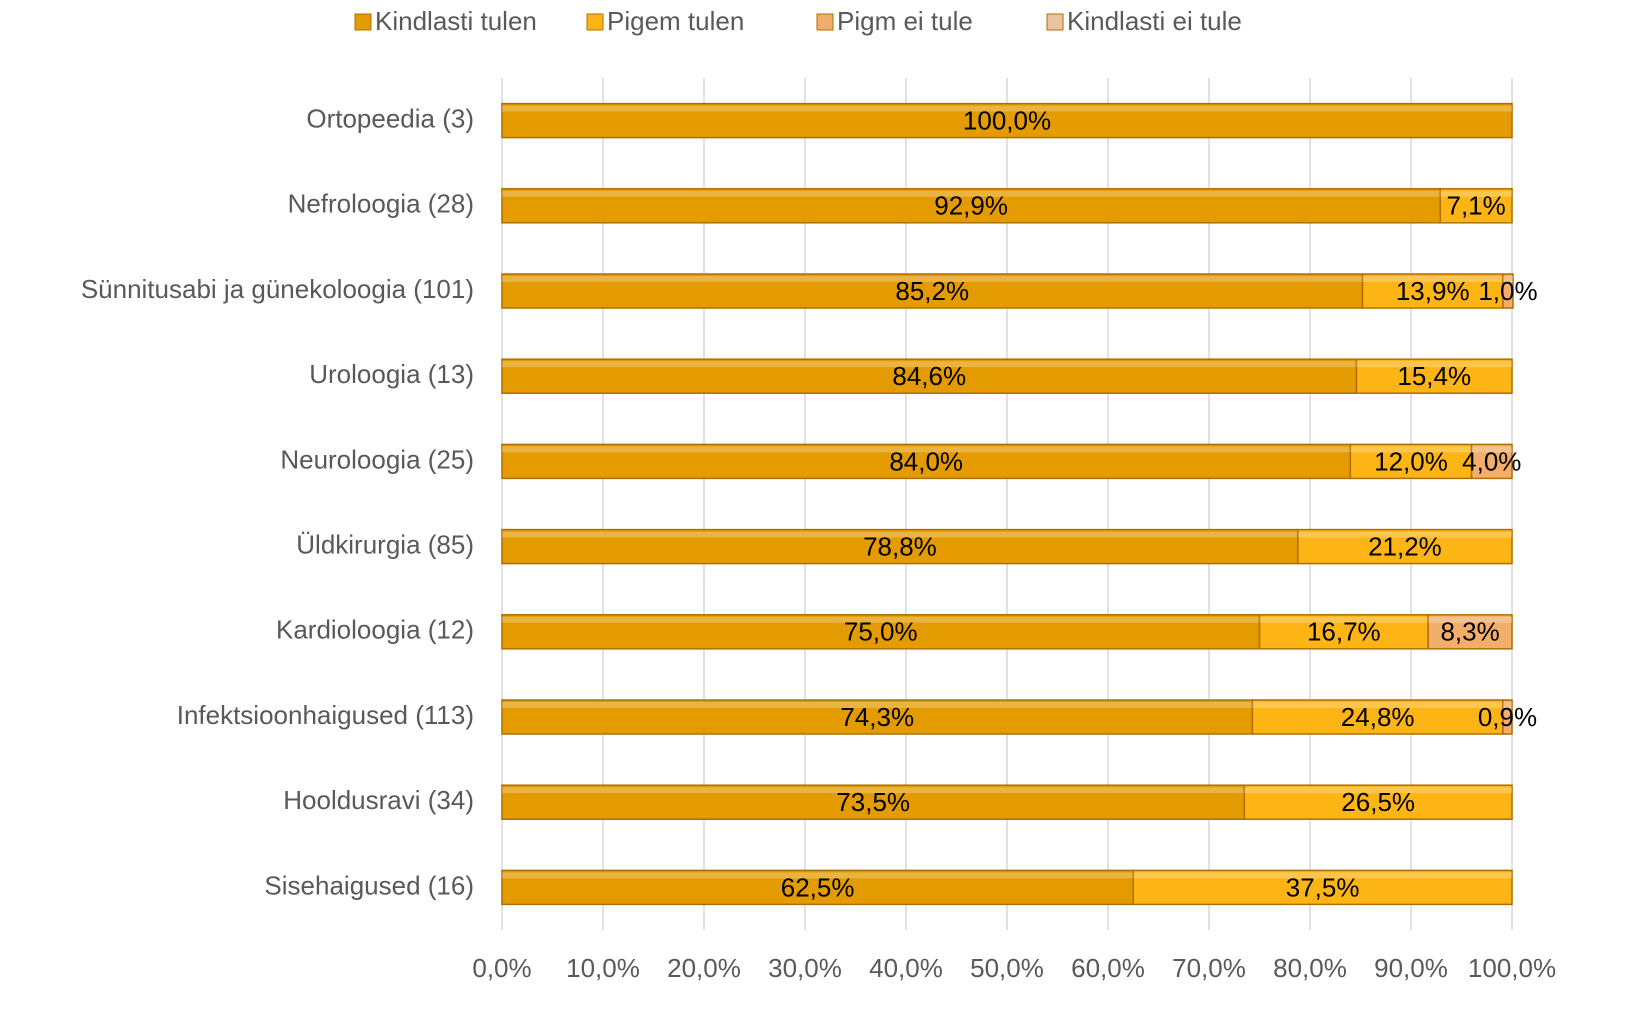 The width and height of the screenshot is (1632, 1022). I want to click on data-label: 21,2%, so click(1405, 546).